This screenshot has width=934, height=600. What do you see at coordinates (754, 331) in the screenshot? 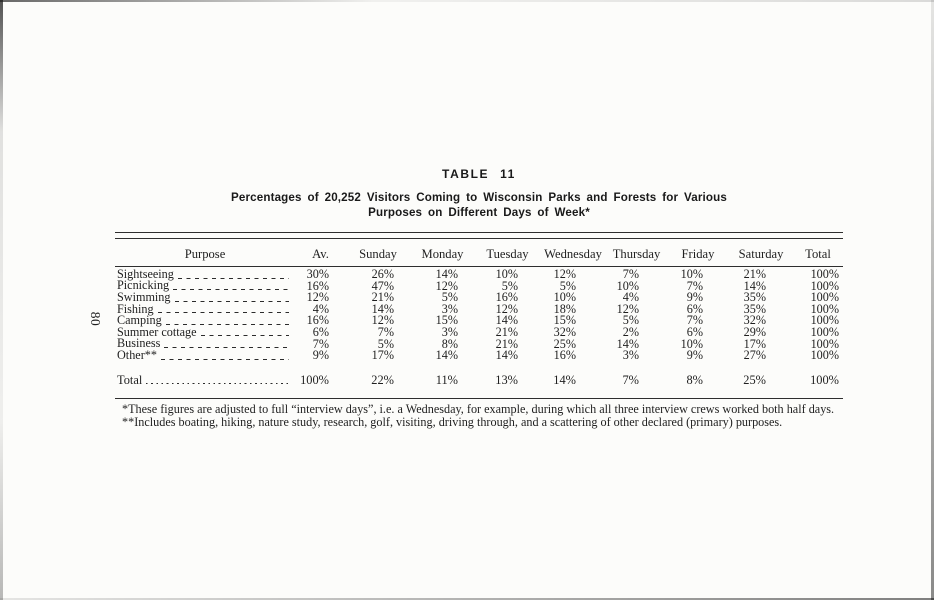
I see `value-cell-saturday: 29%` at bounding box center [754, 331].